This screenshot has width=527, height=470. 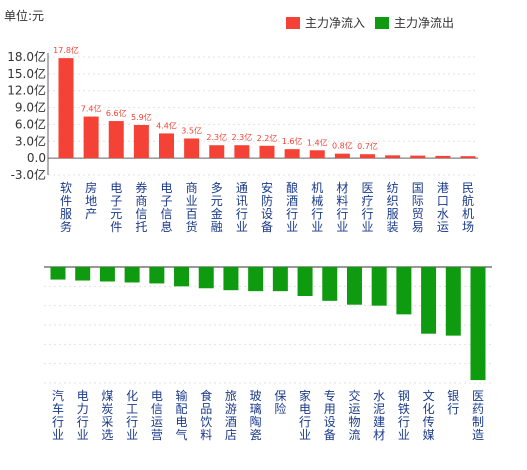 I want to click on outflow-category-label: 旅游酒店, so click(x=231, y=415).